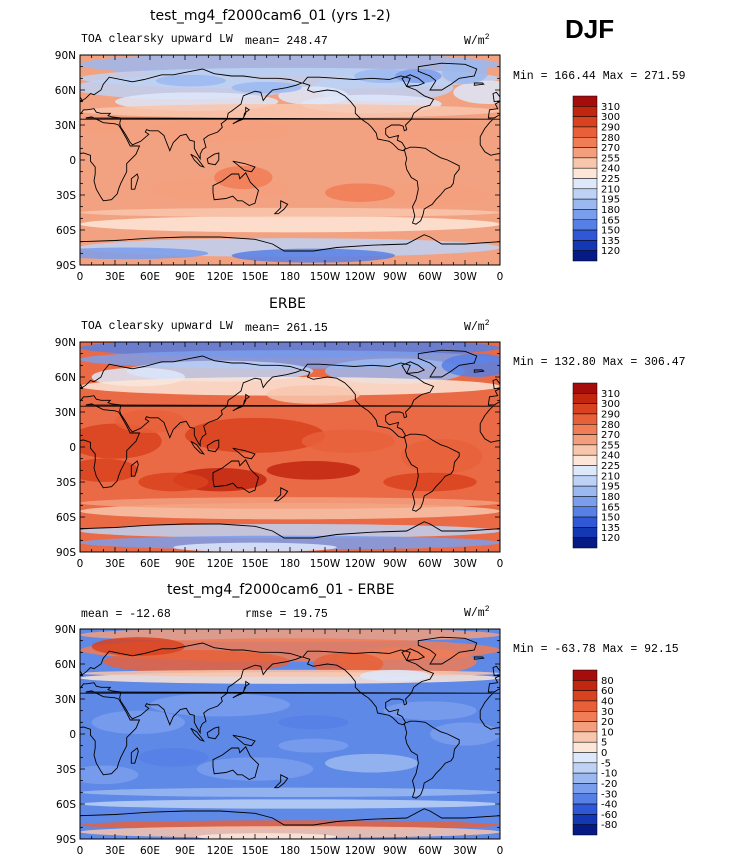 The height and width of the screenshot is (865, 732). Describe the element at coordinates (220, 851) in the screenshot. I see `x-tick-label: 120E` at that location.